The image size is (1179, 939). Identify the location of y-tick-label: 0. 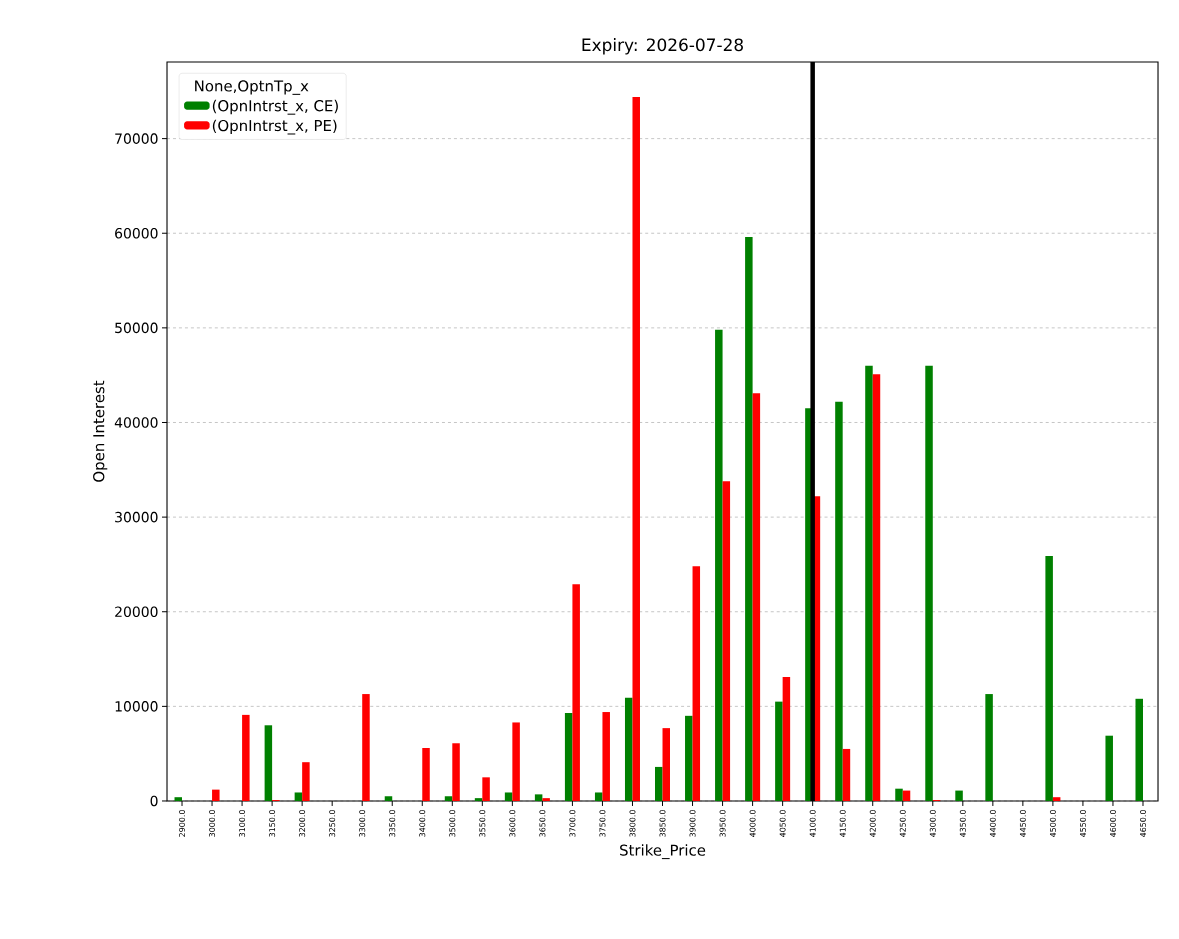
(154, 801).